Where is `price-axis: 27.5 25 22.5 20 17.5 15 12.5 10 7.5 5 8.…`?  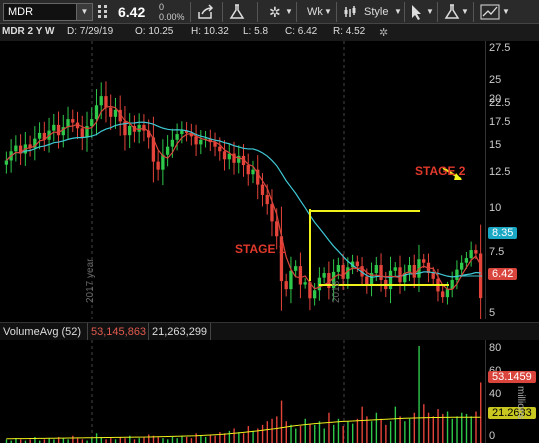
price-axis: 27.5 25 22.5 20 17.5 15 12.5 10 7.5 5 8.… is located at coordinates (512, 180).